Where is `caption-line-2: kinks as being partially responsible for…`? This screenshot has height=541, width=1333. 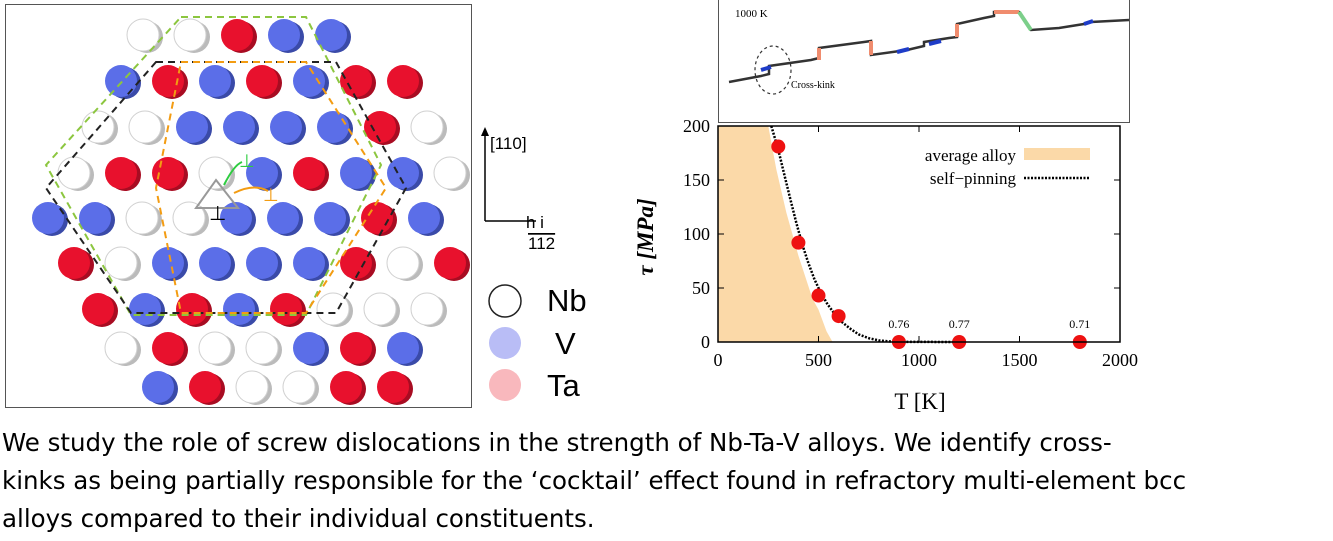
caption-line-2: kinks as being partially responsible for… is located at coordinates (594, 480).